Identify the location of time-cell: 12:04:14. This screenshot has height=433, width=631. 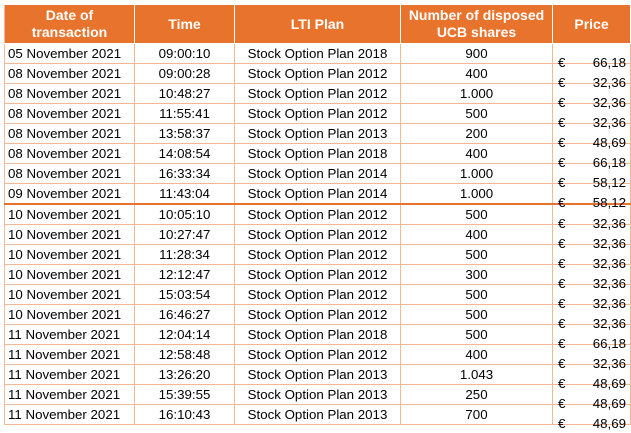
(184, 334).